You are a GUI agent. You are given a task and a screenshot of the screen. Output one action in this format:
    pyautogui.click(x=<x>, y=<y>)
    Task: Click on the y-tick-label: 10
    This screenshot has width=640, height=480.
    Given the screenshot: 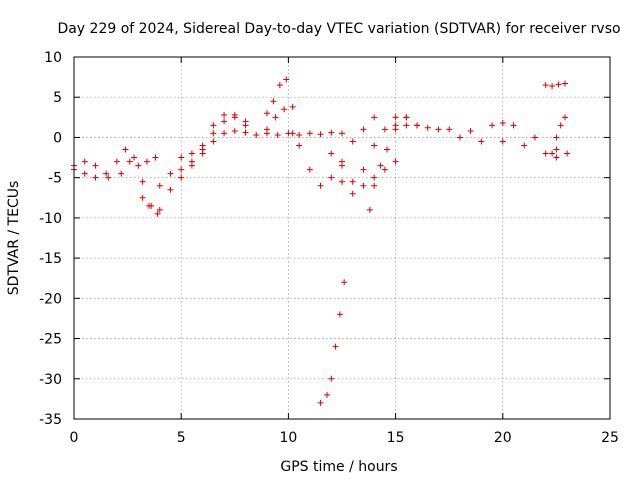 What is the action you would take?
    pyautogui.click(x=53, y=58)
    